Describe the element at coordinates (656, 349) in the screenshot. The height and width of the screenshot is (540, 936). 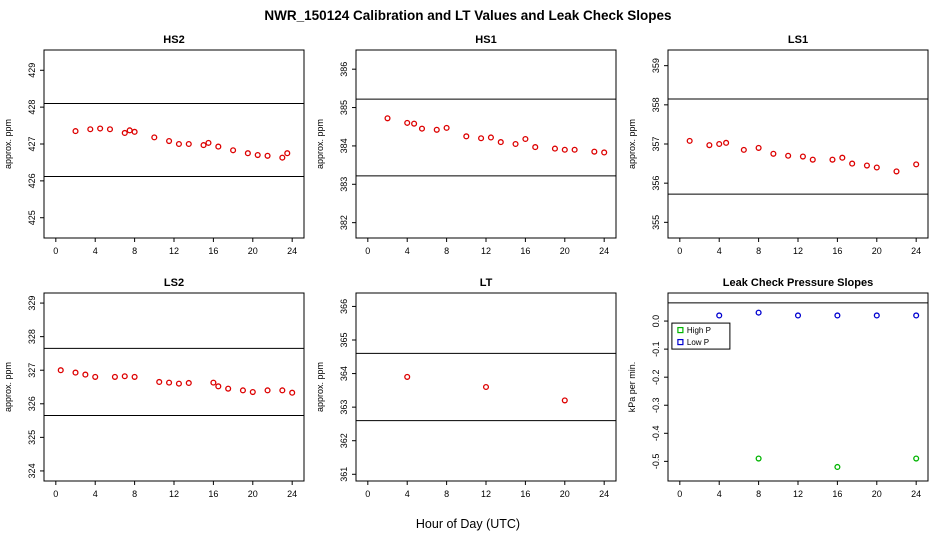
I see `y-tick-label: -0.1` at that location.